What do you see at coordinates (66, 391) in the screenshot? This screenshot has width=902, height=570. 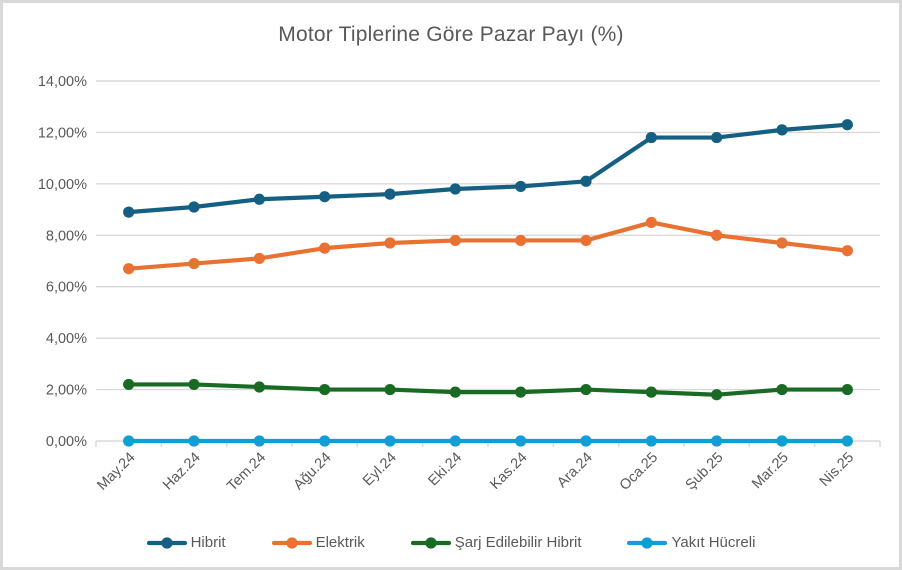 I see `y-tick-label: 2,00%` at bounding box center [66, 391].